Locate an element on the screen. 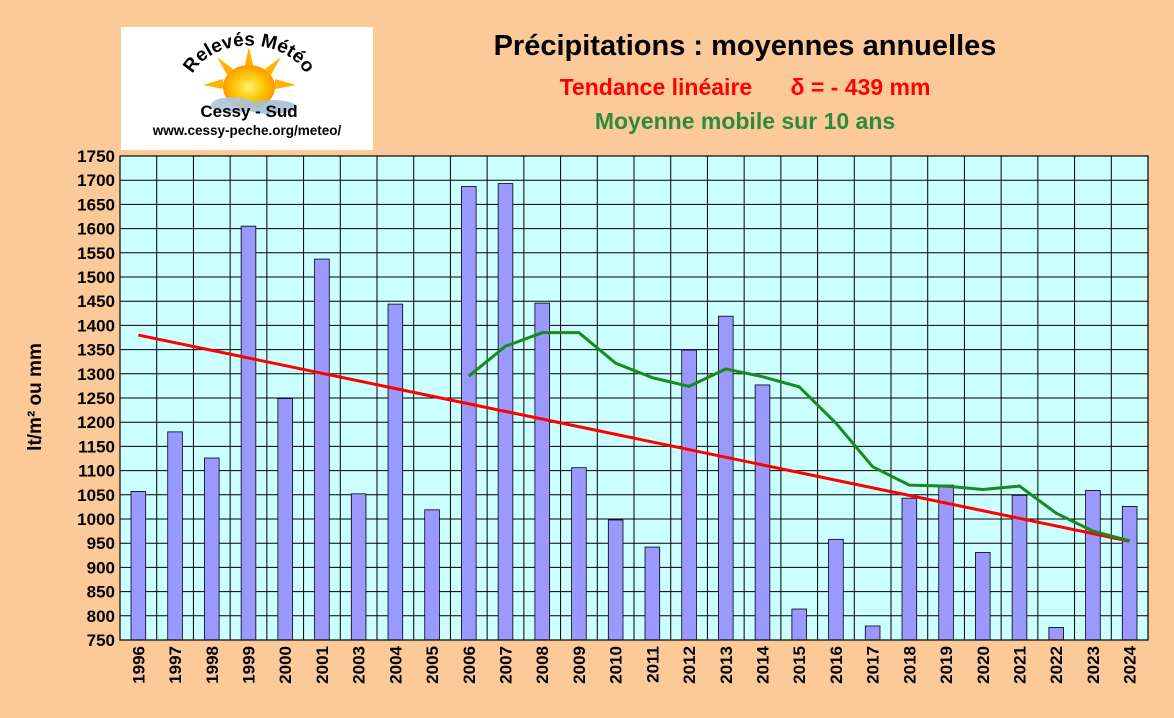 Image resolution: width=1174 pixels, height=718 pixels. bar-2000 is located at coordinates (285, 519).